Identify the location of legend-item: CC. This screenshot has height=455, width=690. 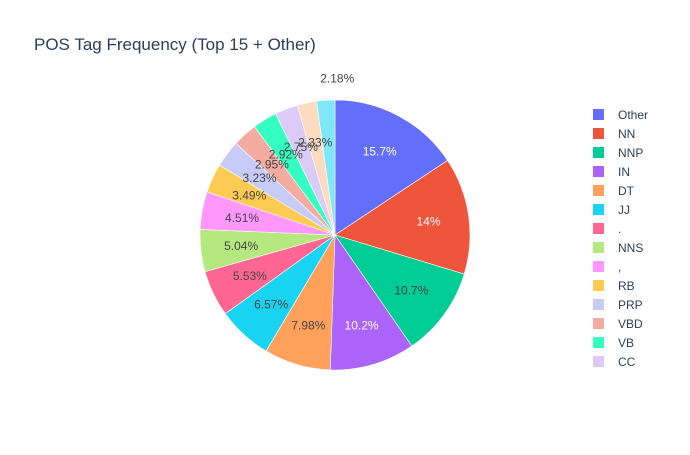
(614, 362).